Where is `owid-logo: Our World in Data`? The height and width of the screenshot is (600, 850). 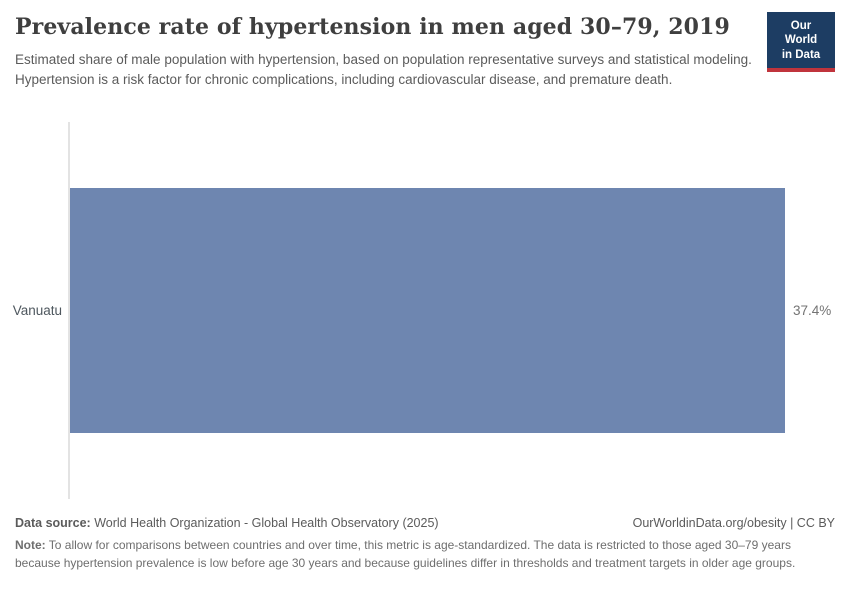 owid-logo: Our World in Data is located at coordinates (801, 42).